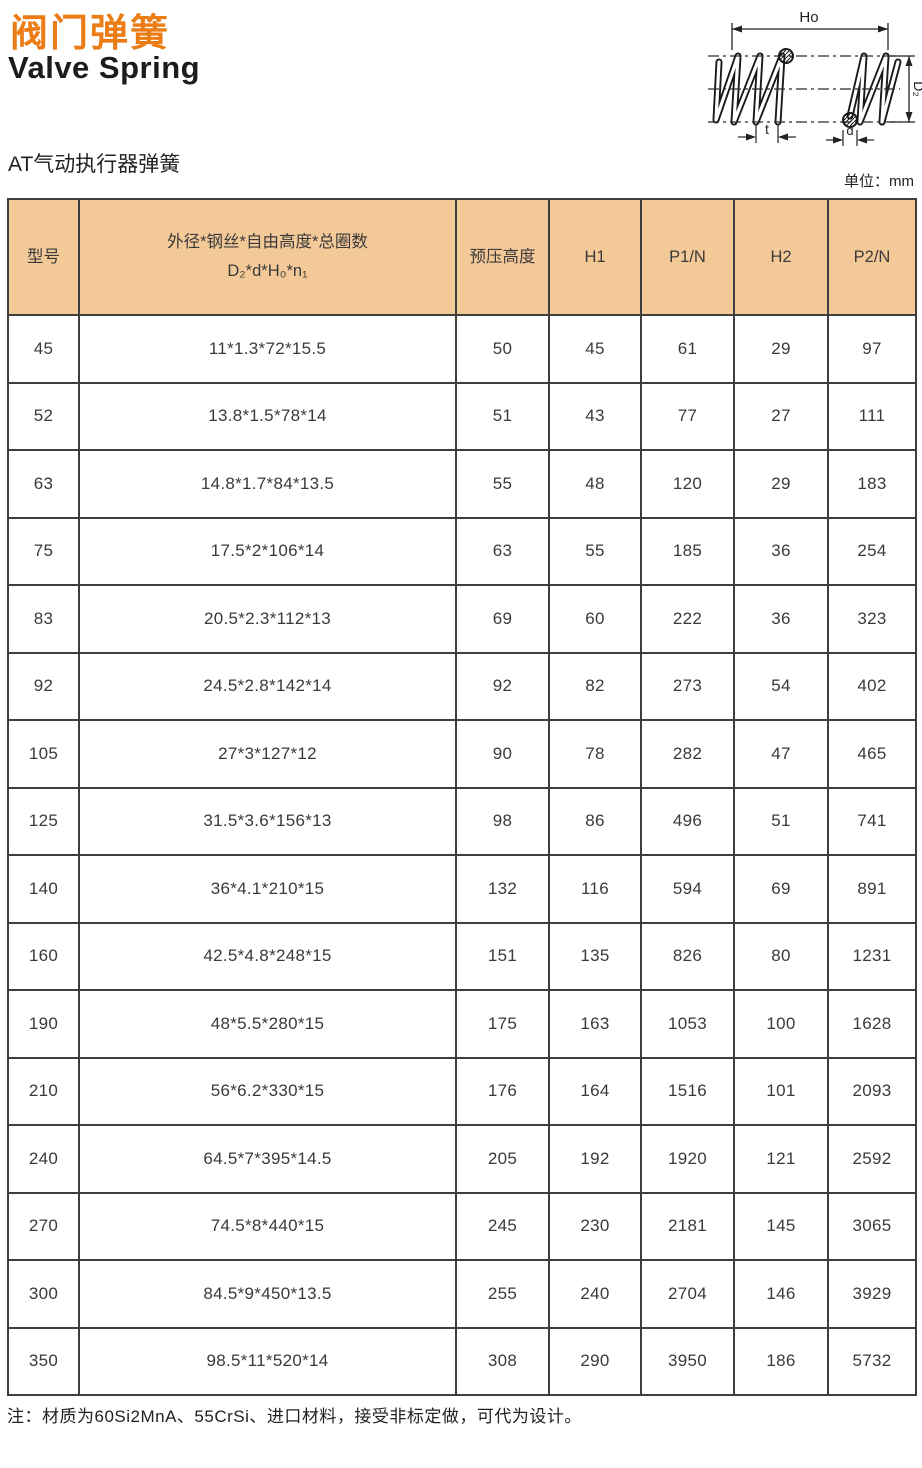 Image resolution: width=922 pixels, height=1468 pixels. I want to click on table-cell: 97, so click(872, 349).